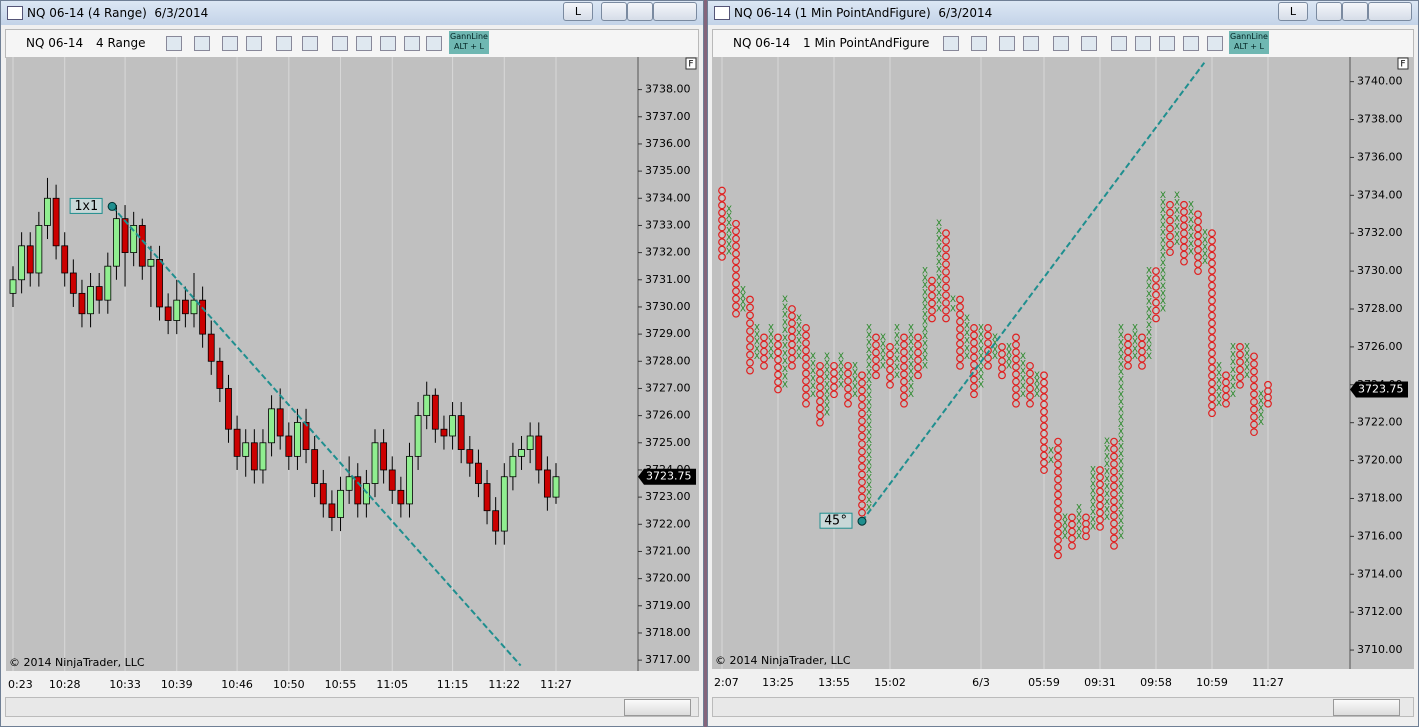 This screenshot has width=1419, height=727. I want to click on y-tick-label: 3718.00, so click(668, 632).